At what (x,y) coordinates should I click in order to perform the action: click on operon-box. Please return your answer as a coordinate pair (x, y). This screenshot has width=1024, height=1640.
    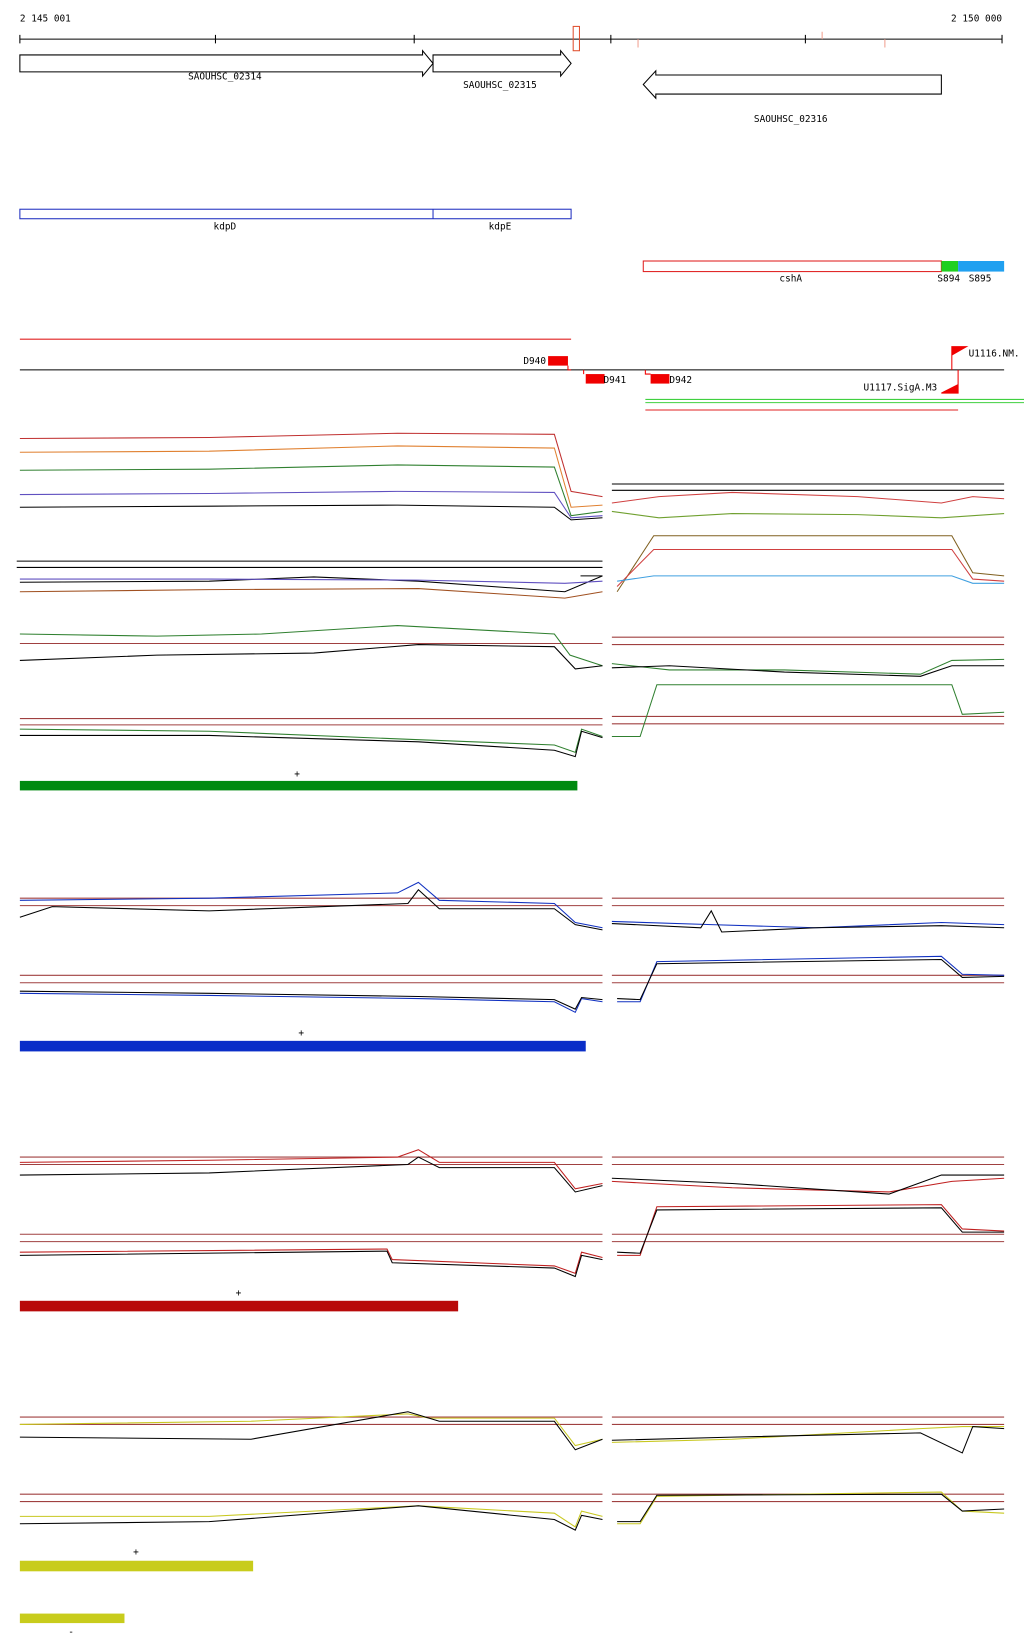
    Looking at the image, I should click on (295, 214).